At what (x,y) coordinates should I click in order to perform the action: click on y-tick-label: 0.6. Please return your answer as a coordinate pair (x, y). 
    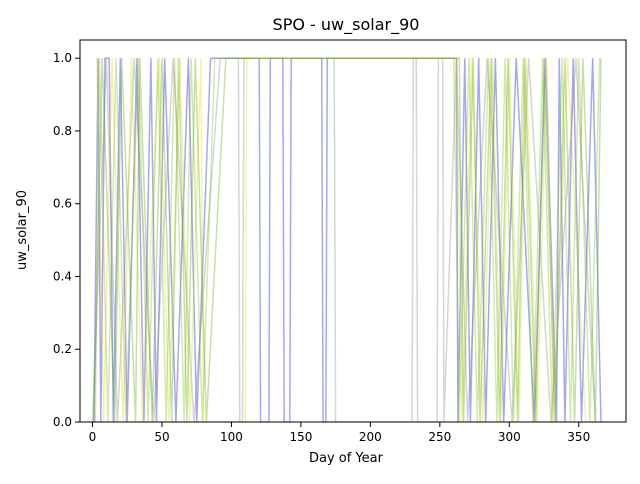
    Looking at the image, I should click on (62, 204).